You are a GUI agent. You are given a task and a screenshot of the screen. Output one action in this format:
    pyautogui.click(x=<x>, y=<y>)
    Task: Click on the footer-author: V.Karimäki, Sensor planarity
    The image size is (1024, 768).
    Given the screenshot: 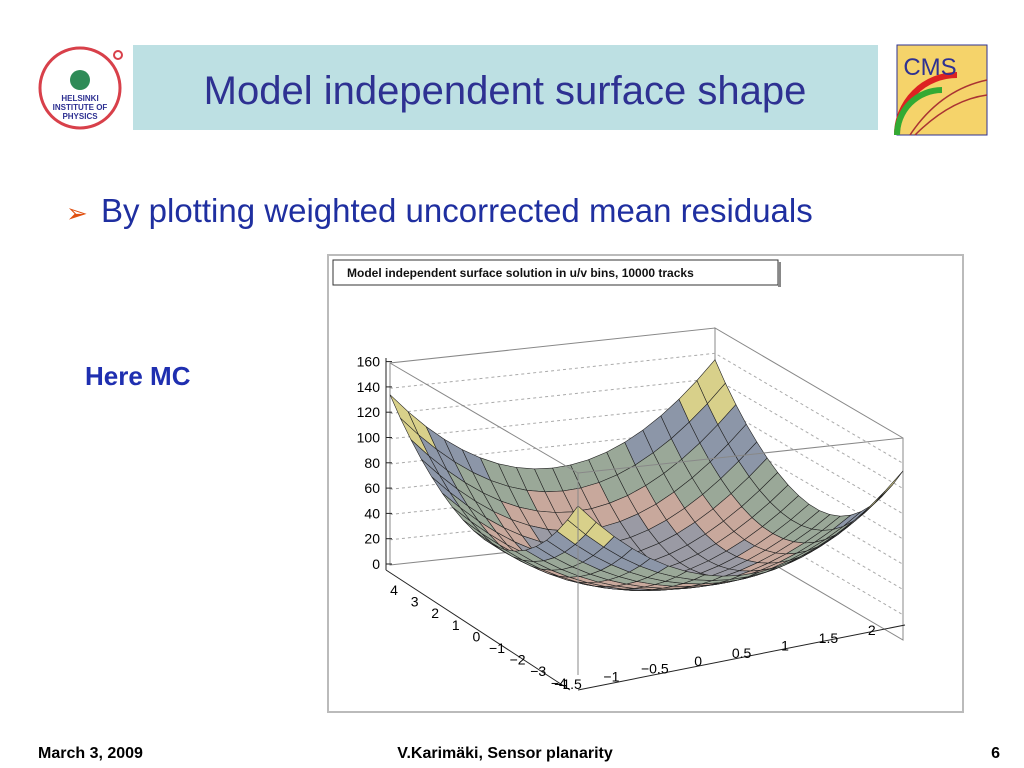 What is the action you would take?
    pyautogui.click(x=505, y=753)
    